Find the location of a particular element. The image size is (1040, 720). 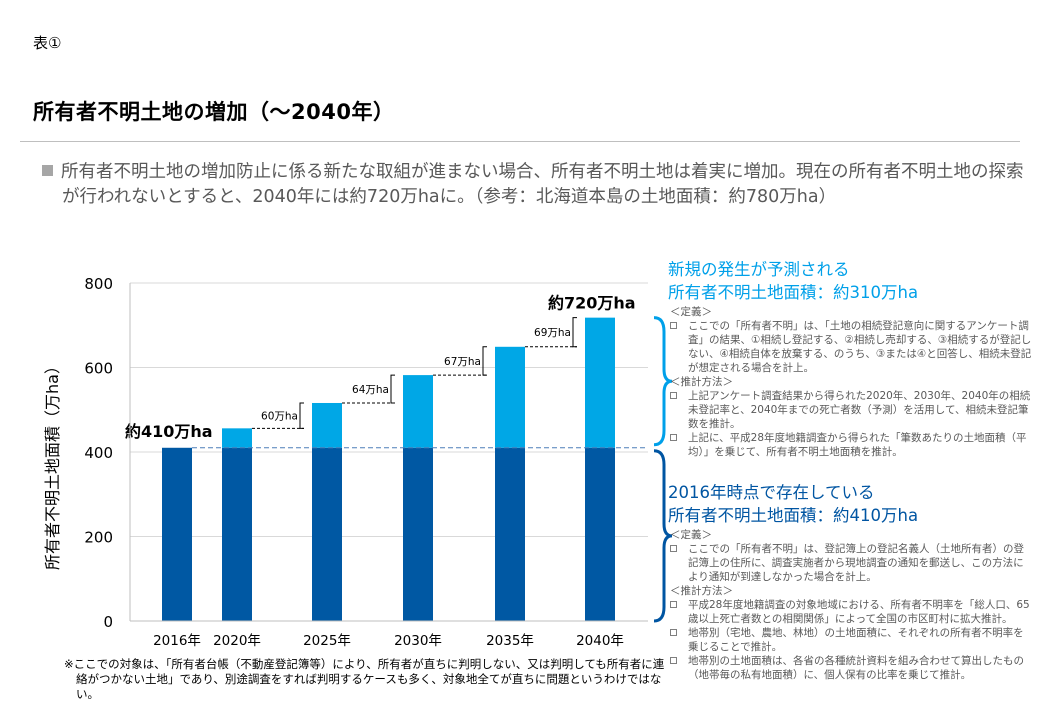

x-tick-label: 2030年 is located at coordinates (418, 641).